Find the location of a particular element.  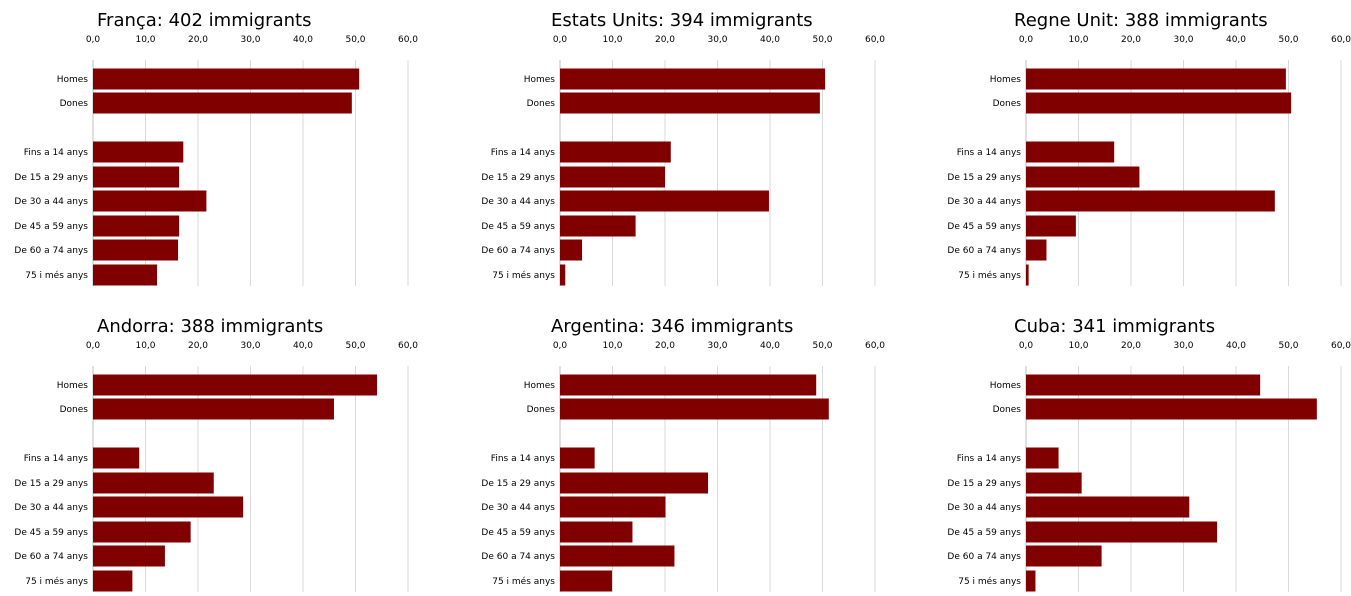

chart-title: Cuba: 341 immigrants is located at coordinates (1115, 326).